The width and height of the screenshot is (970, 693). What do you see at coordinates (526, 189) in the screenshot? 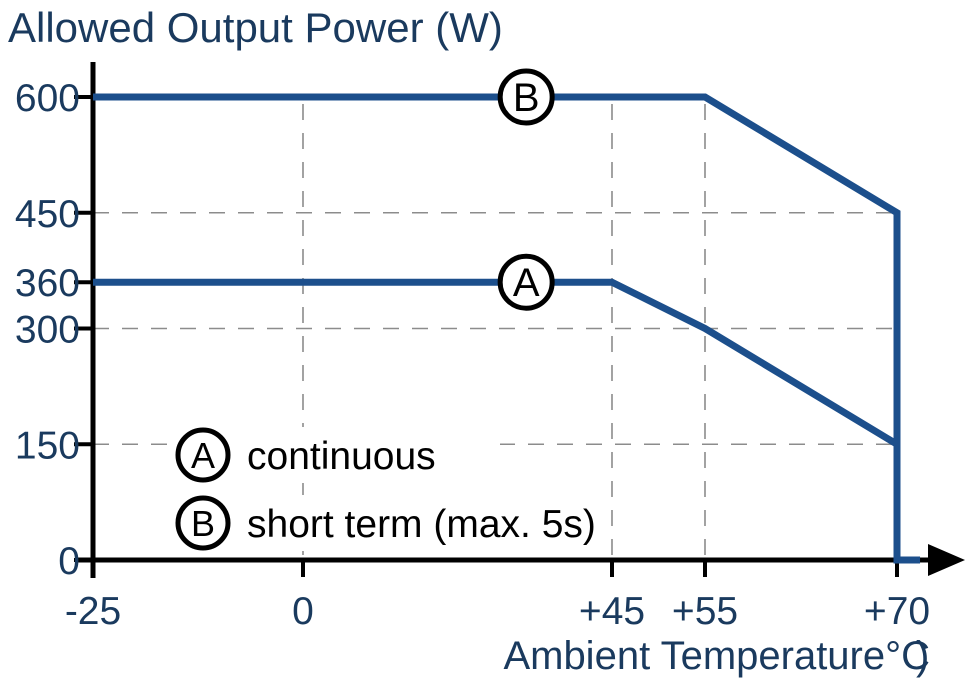
I see `marker-layer: BA` at bounding box center [526, 189].